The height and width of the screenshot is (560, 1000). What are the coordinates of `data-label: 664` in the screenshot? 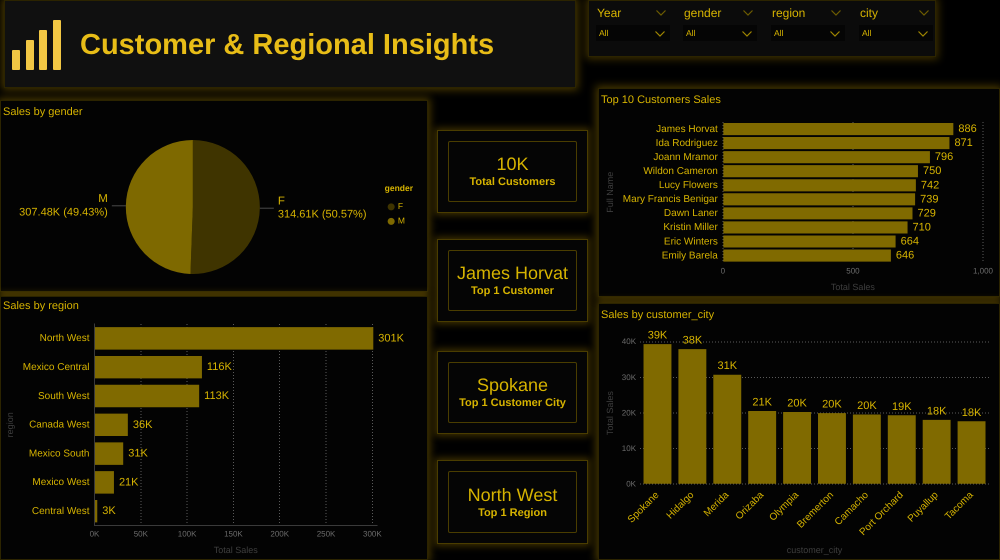 It's located at (909, 242).